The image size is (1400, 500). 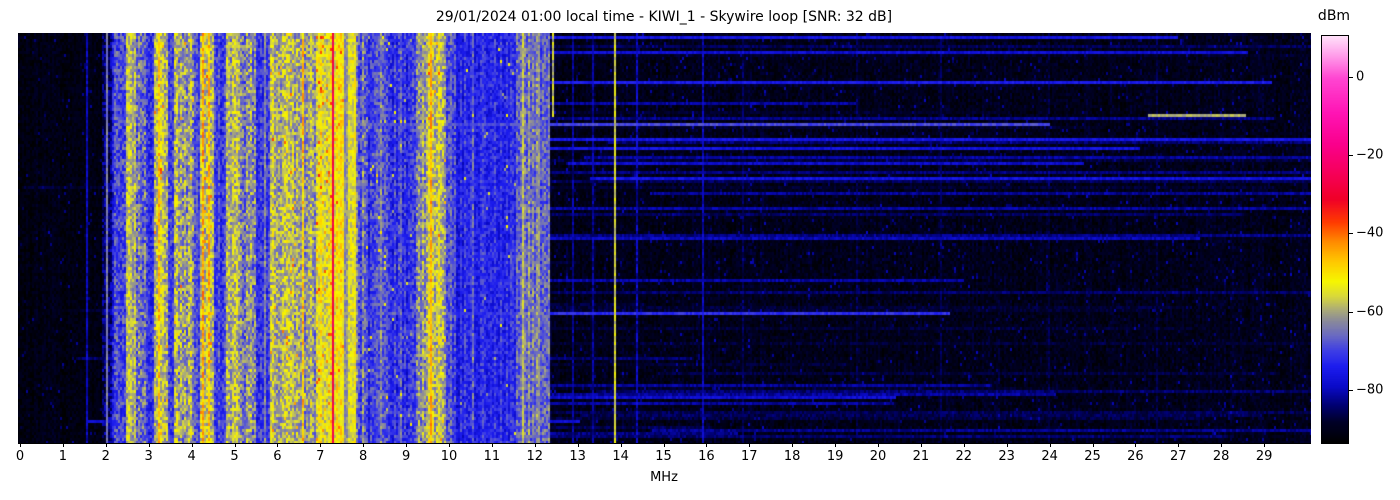 What do you see at coordinates (492, 456) in the screenshot?
I see `x-tick-label: 11` at bounding box center [492, 456].